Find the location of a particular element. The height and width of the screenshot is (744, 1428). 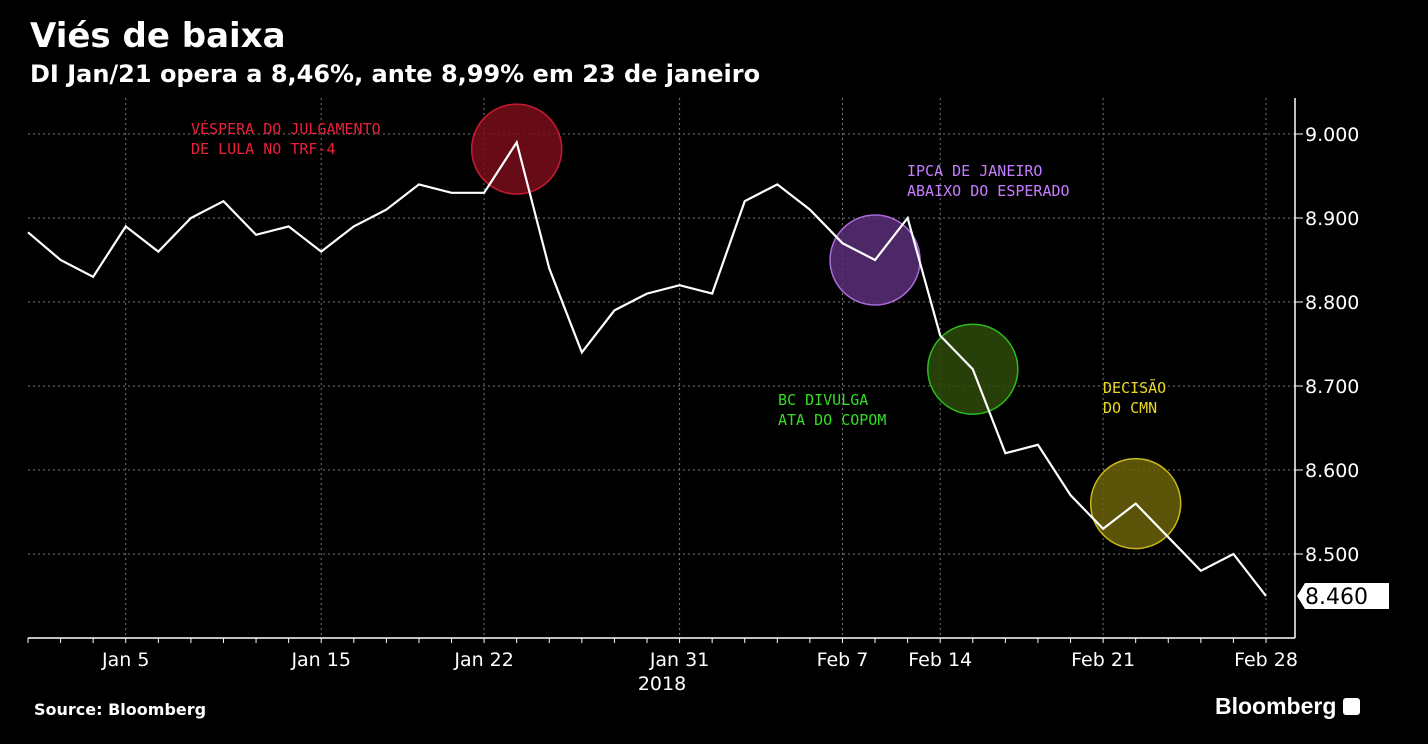

y-tick-label: 9.000 is located at coordinates (1332, 135).